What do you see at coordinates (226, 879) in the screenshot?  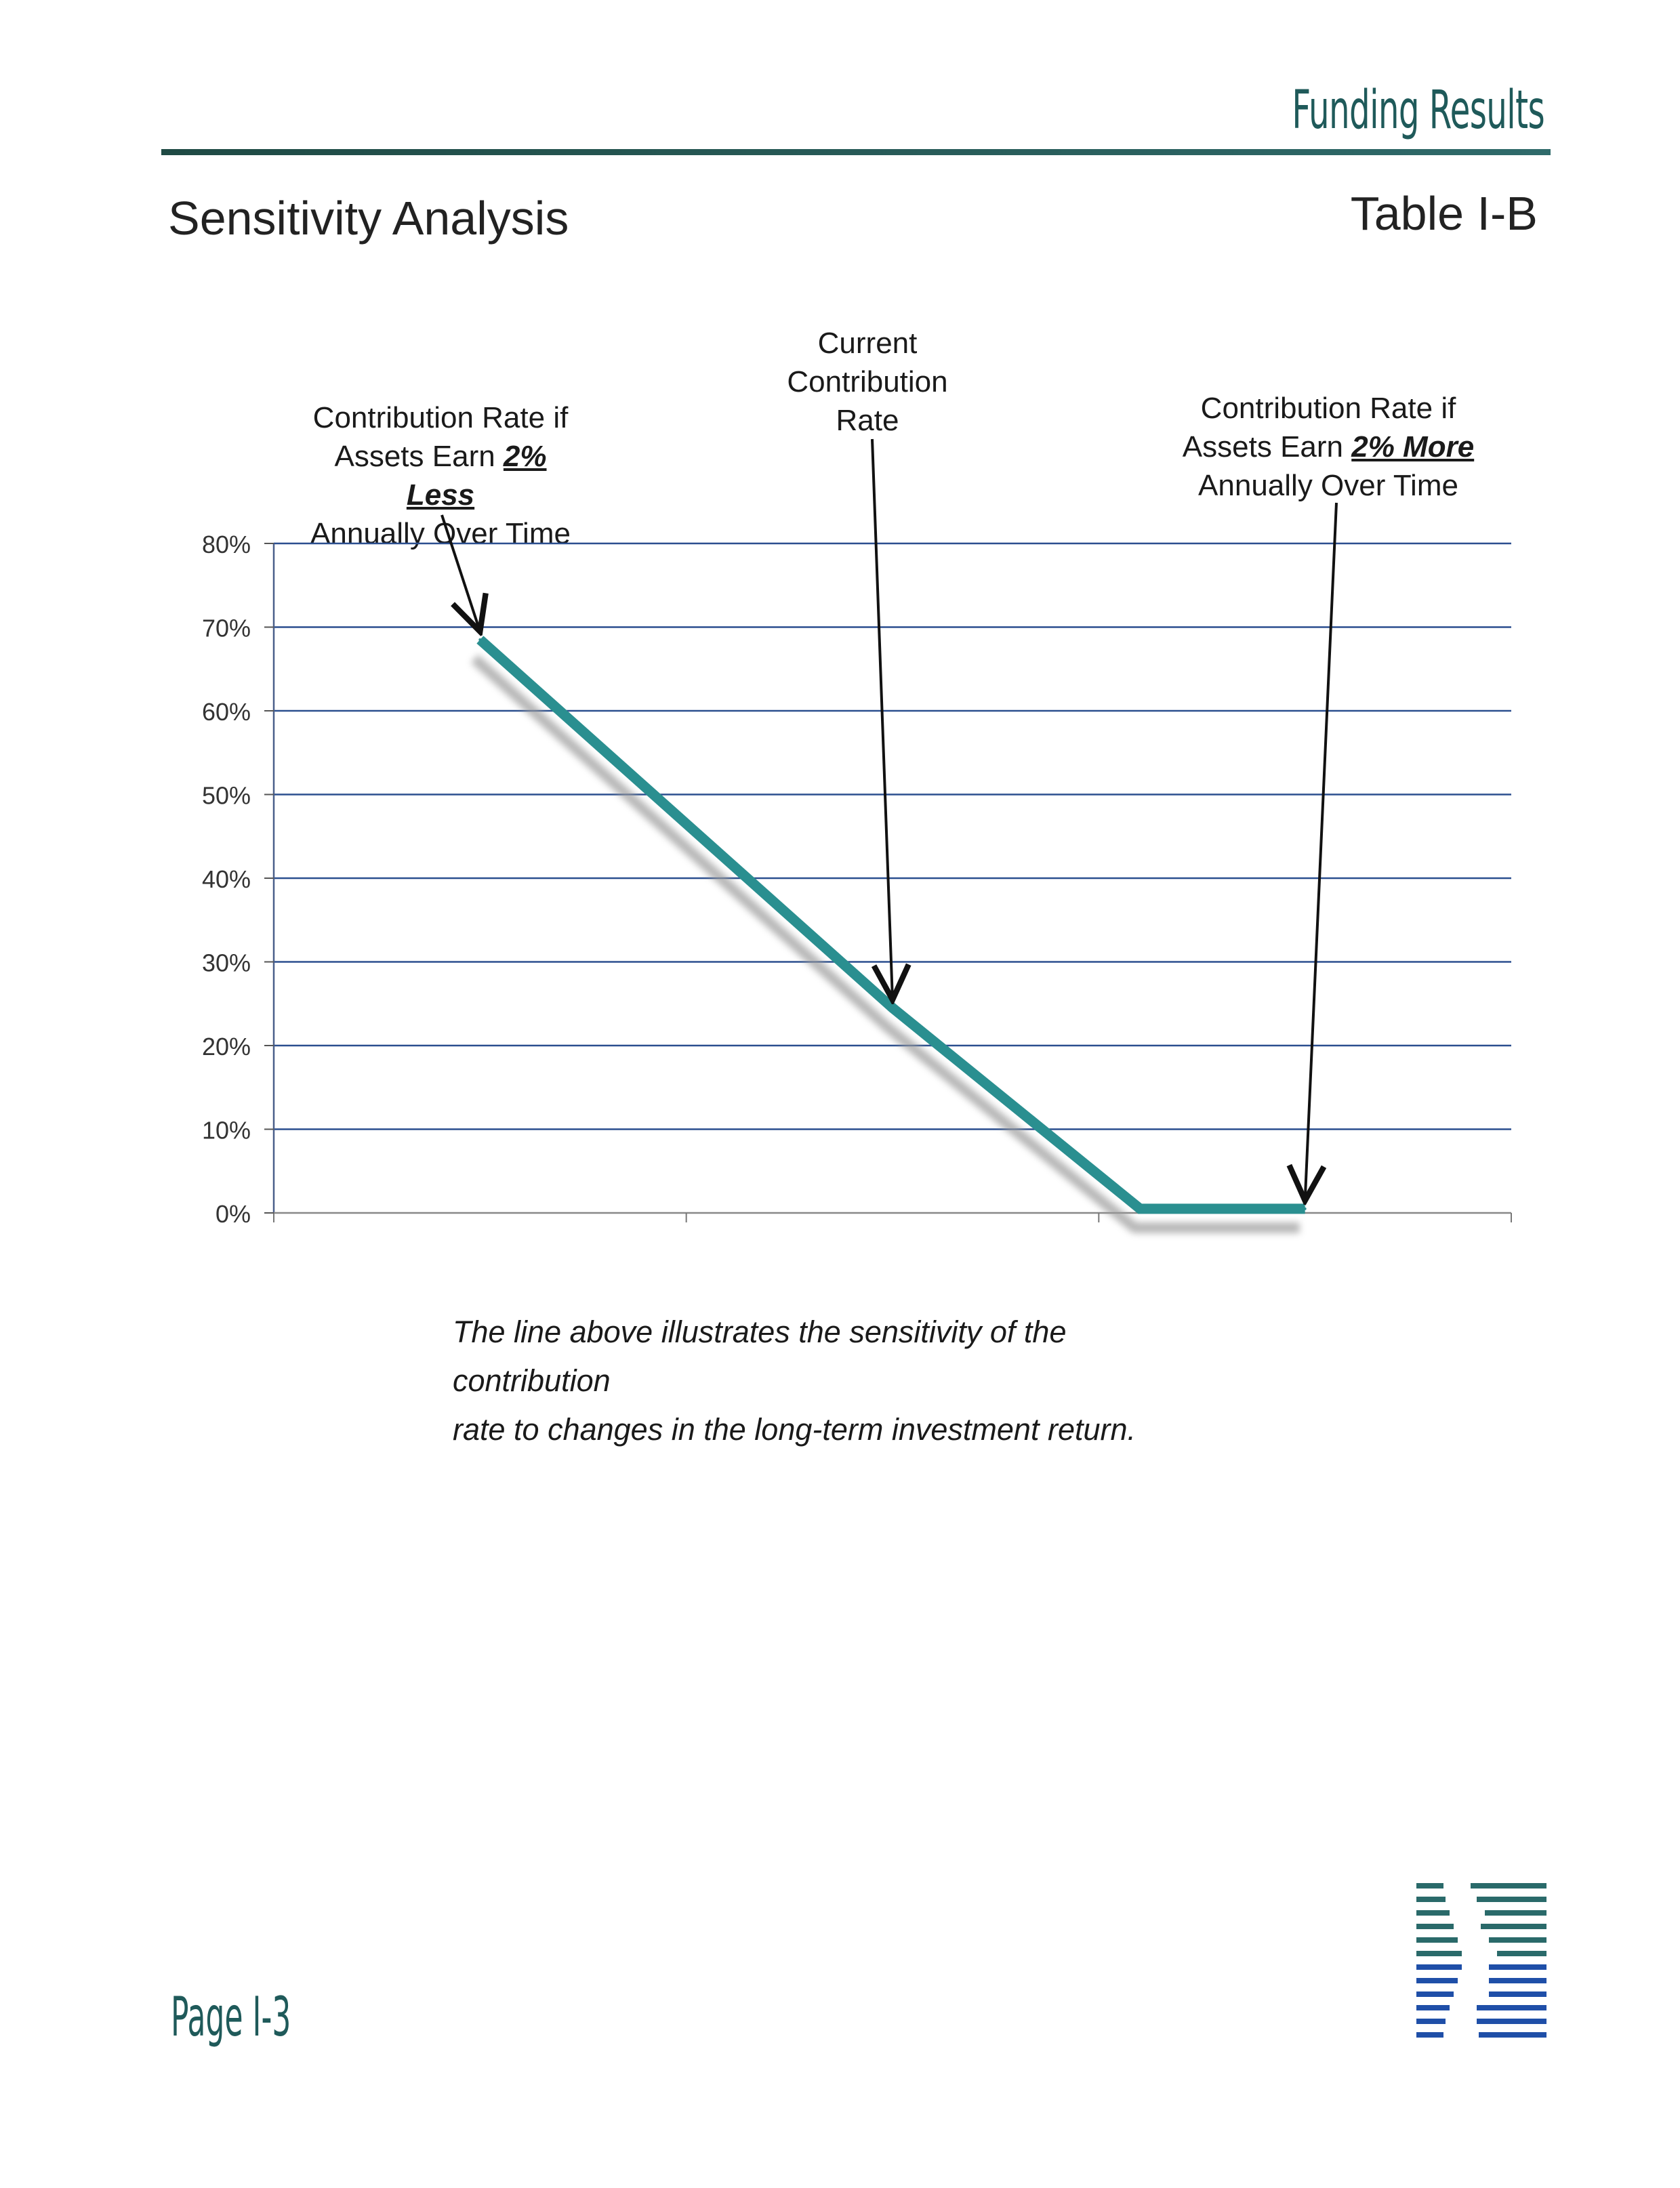 I see `y-tick-label: 40%` at bounding box center [226, 879].